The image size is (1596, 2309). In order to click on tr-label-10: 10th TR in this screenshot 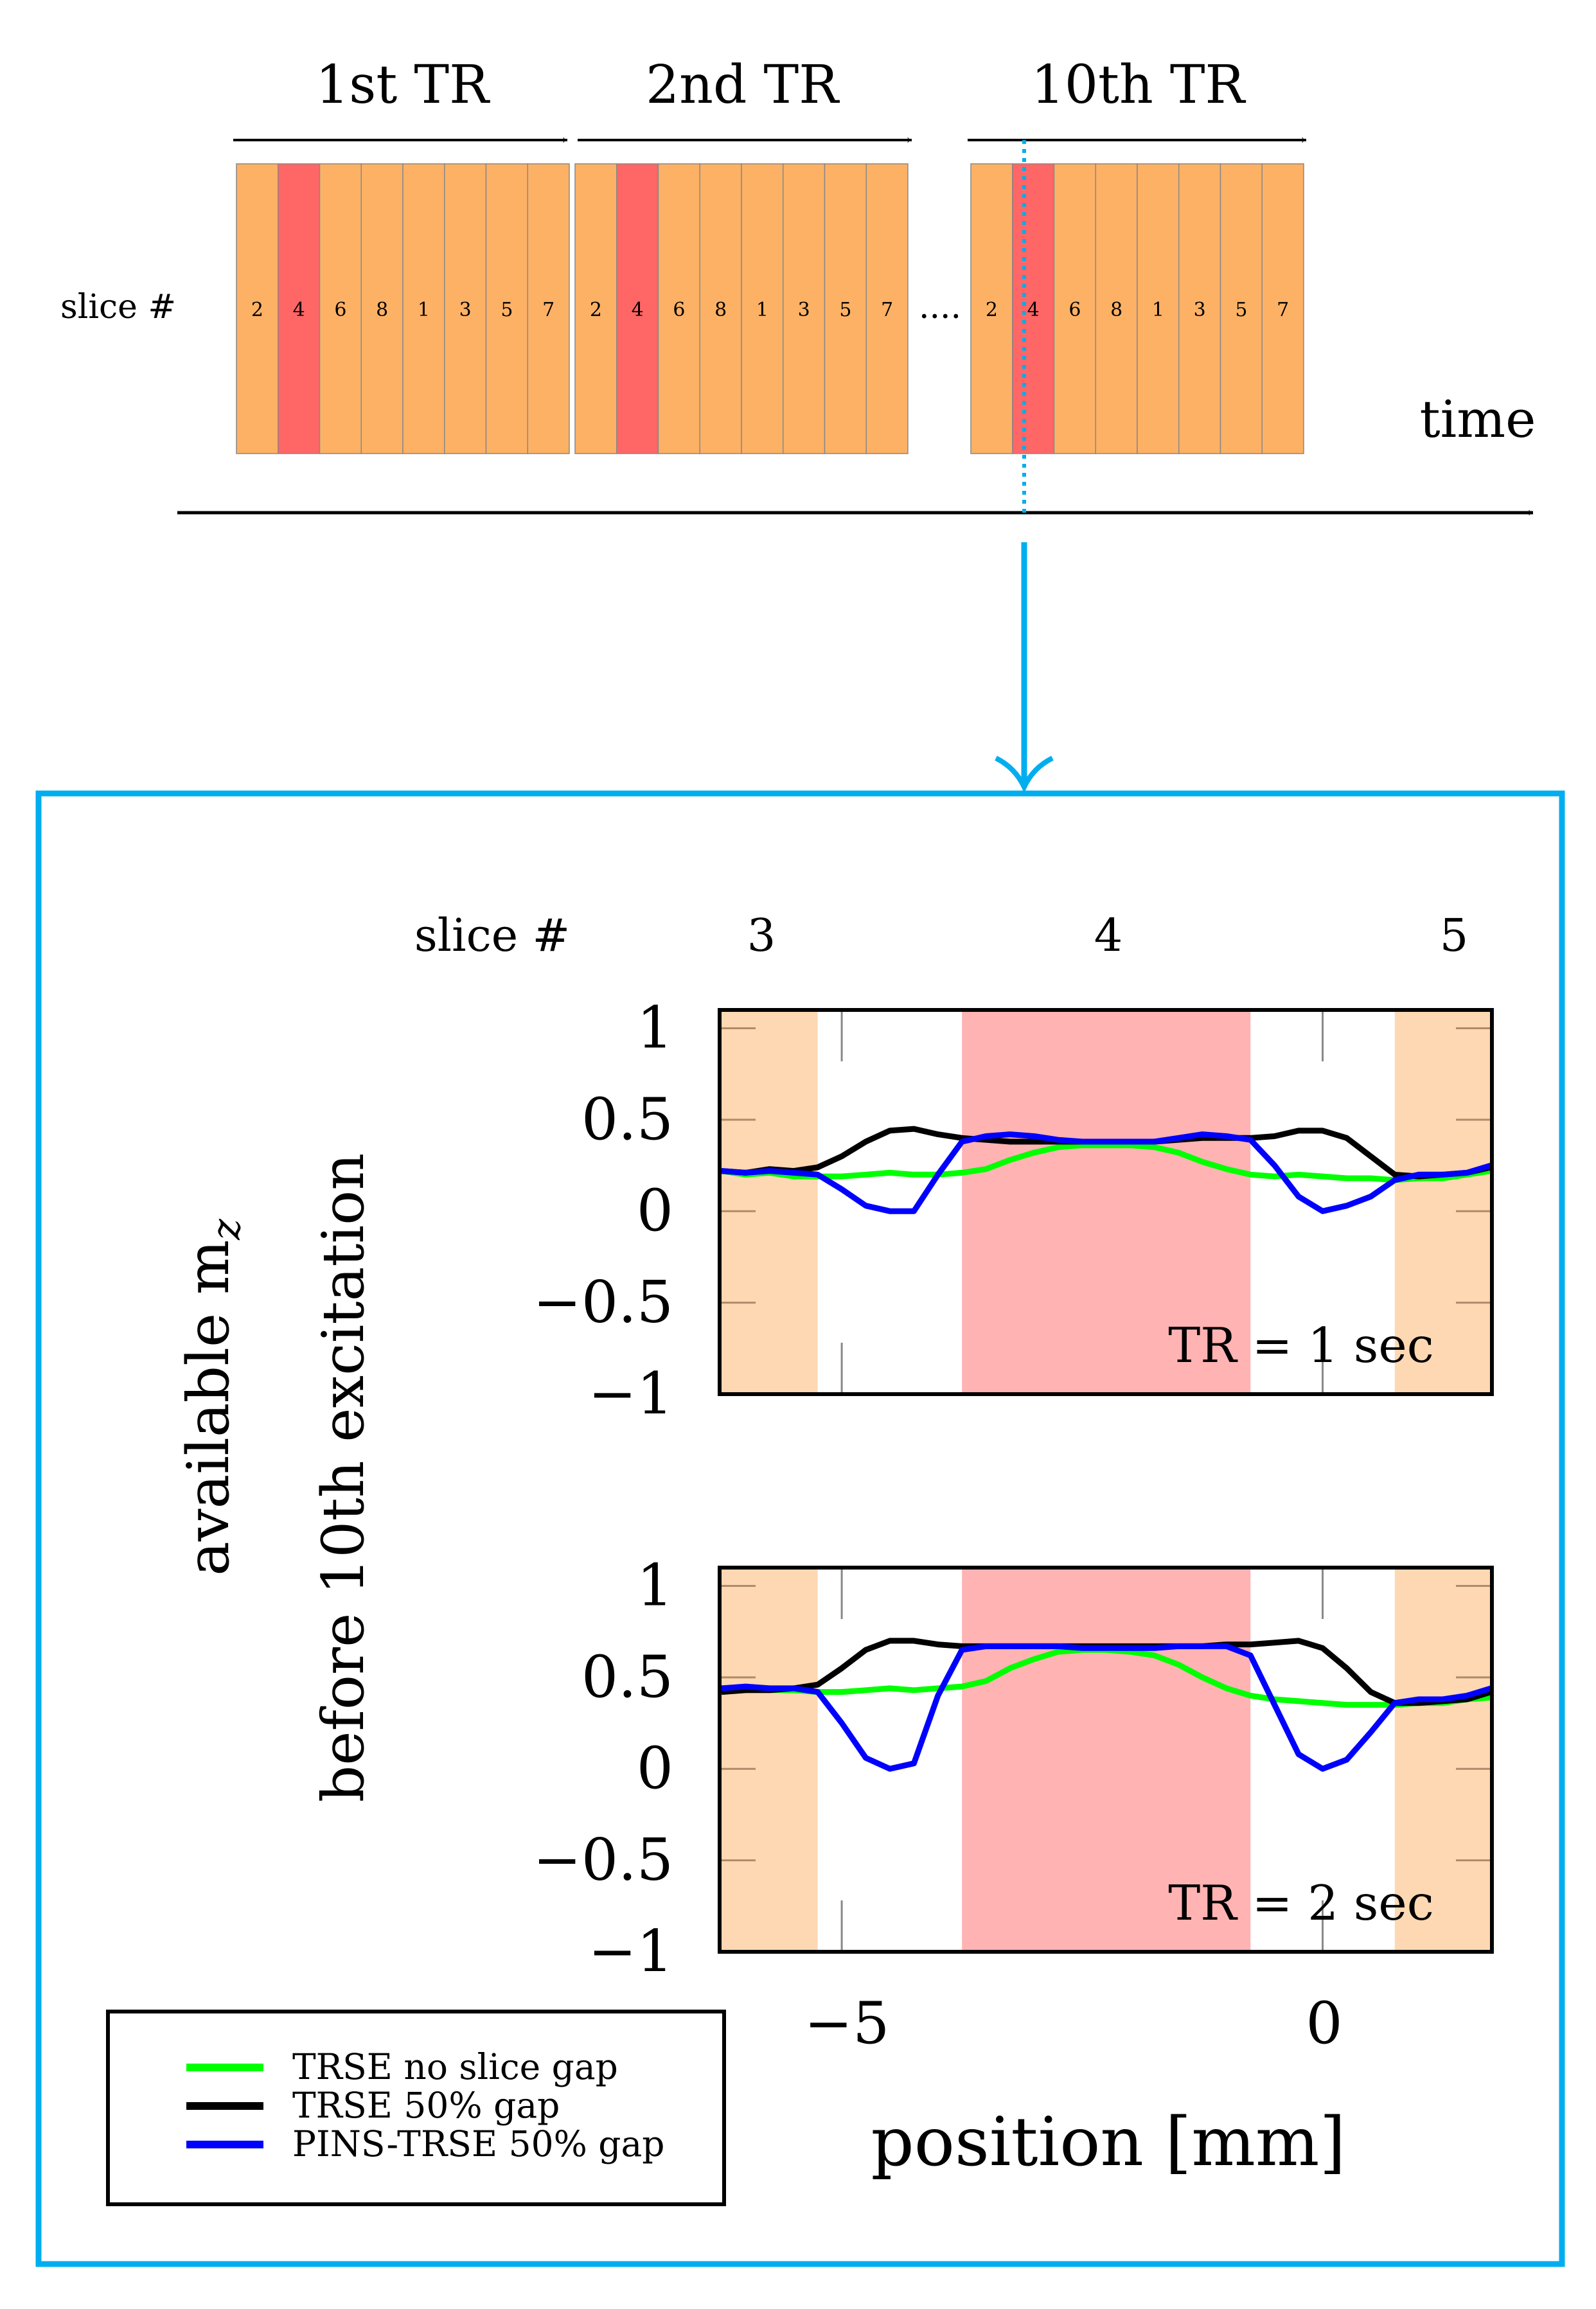, I will do `click(1138, 85)`.